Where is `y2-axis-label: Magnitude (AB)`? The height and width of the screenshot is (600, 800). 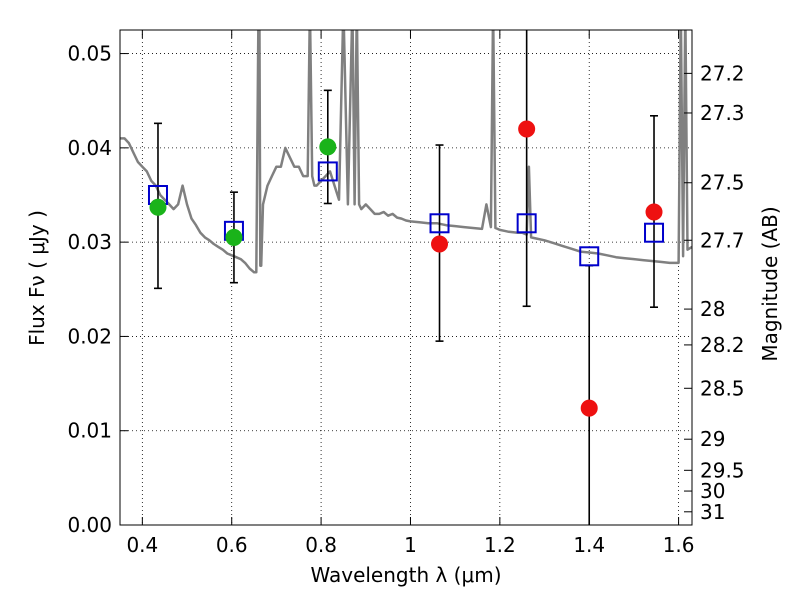
y2-axis-label: Magnitude (AB) is located at coordinates (770, 283).